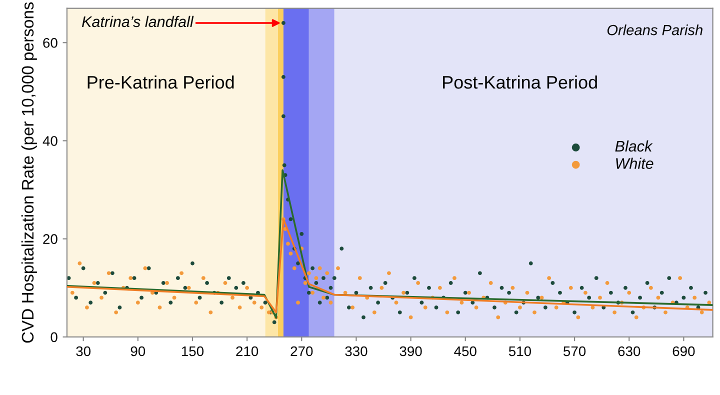 The image size is (720, 395). What do you see at coordinates (138, 351) in the screenshot?
I see `x-tick-label: 90` at bounding box center [138, 351].